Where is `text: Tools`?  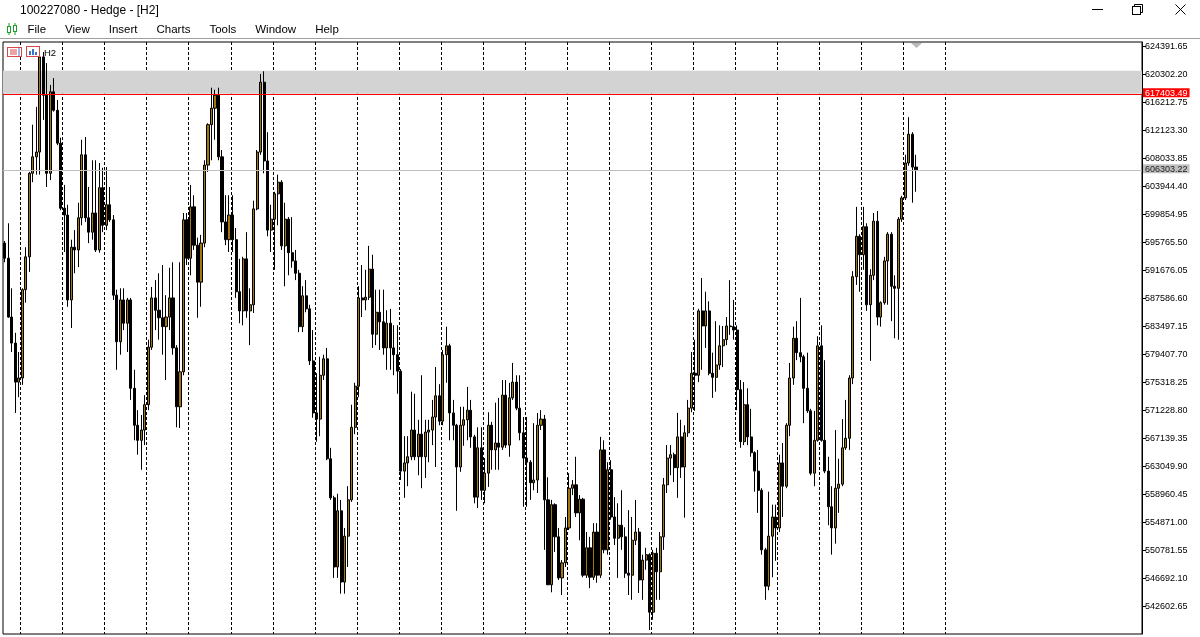
text: Tools is located at coordinates (223, 29).